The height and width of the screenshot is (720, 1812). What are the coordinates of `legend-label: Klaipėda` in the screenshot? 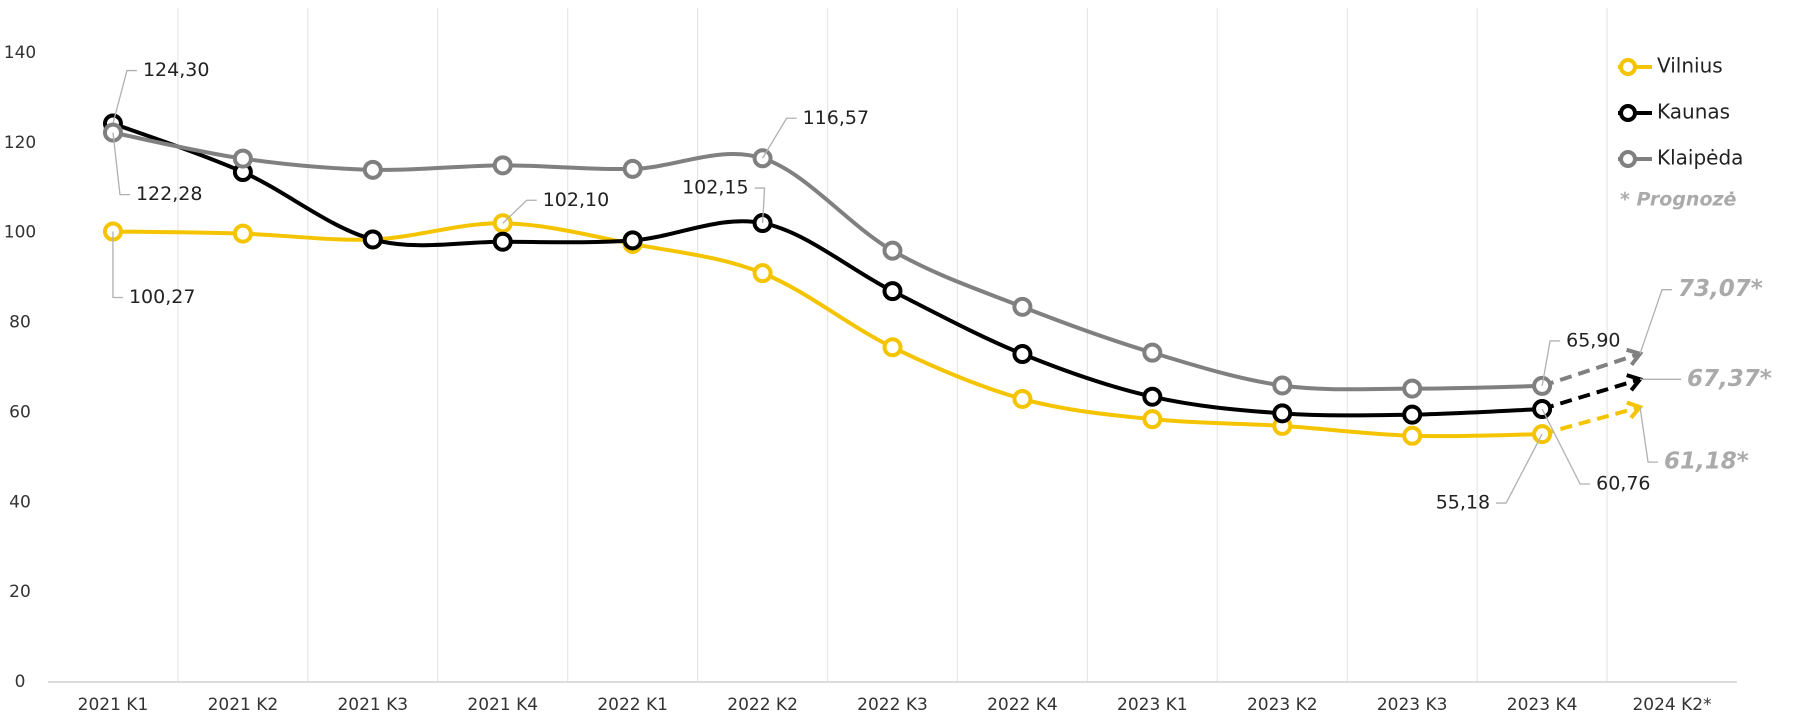 It's located at (1700, 158).